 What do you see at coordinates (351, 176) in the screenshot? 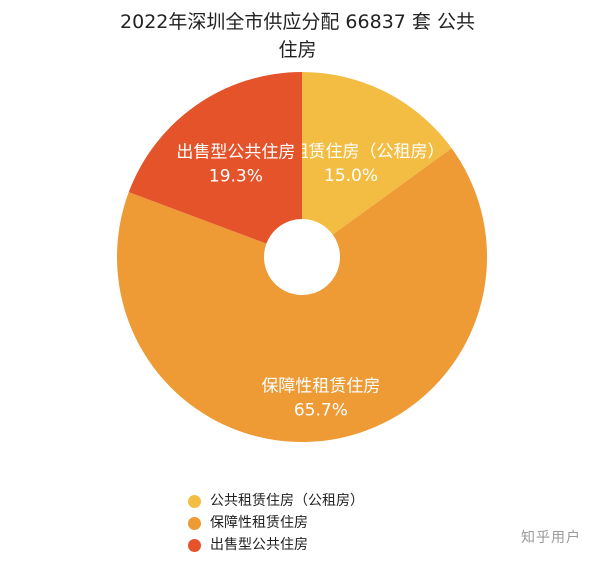
I see `slice-label-value-public-rental: 15.0%` at bounding box center [351, 176].